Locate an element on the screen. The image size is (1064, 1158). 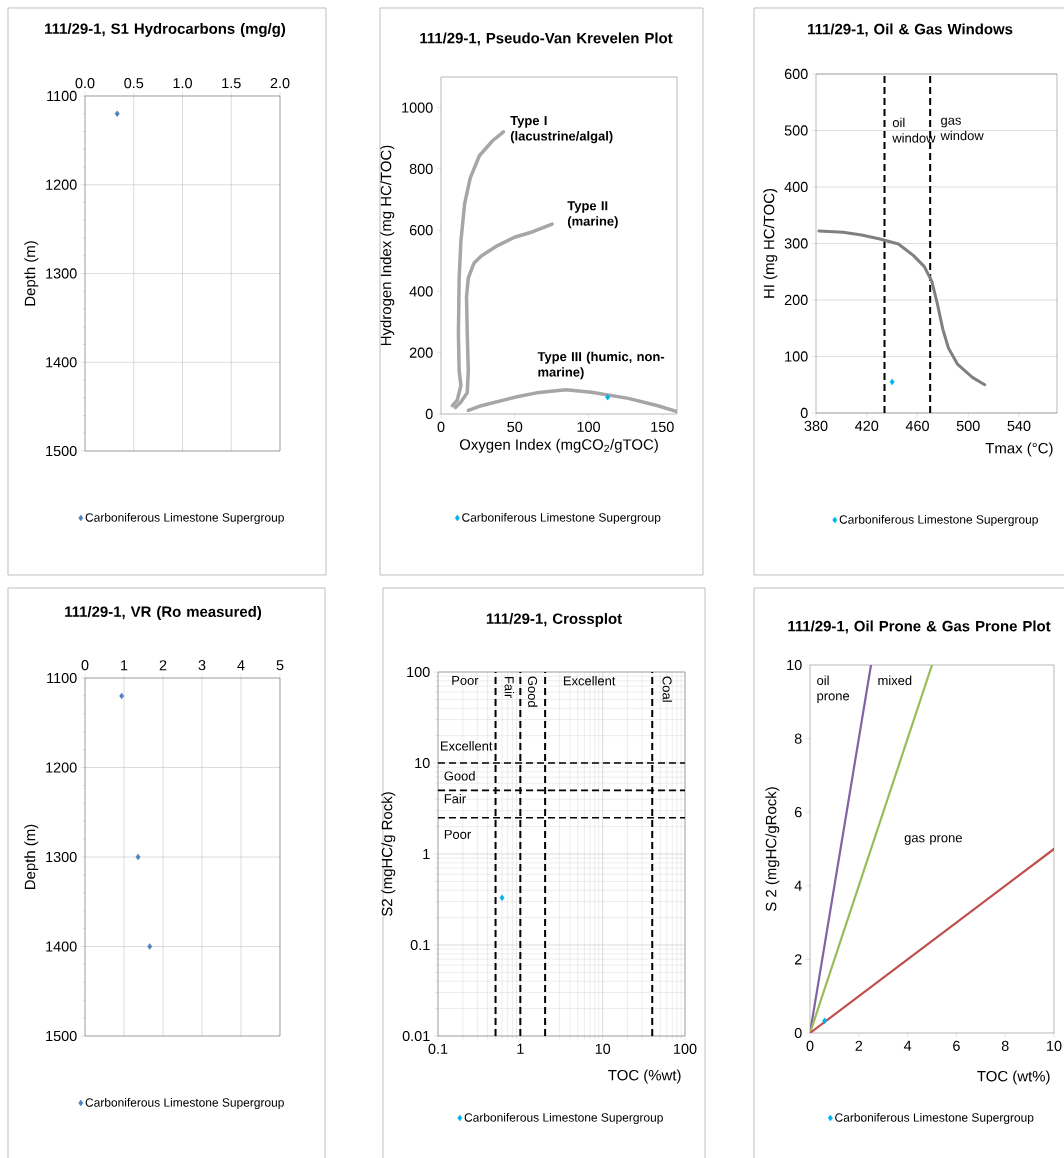
chart-title: 111/29-1, Pseudo-Van Krevelen Plot is located at coordinates (546, 39).